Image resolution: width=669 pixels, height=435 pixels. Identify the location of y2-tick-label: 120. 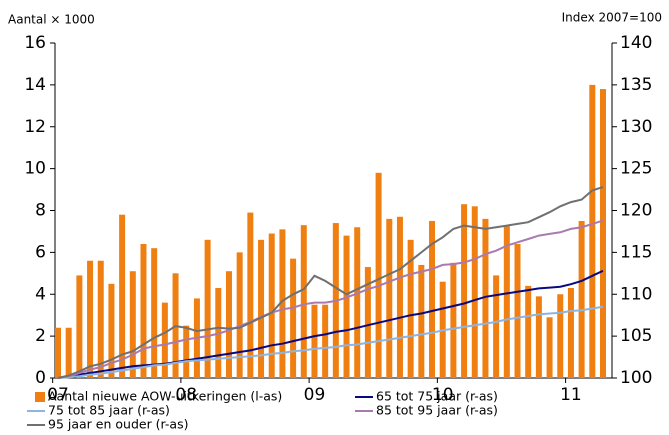
(636, 211).